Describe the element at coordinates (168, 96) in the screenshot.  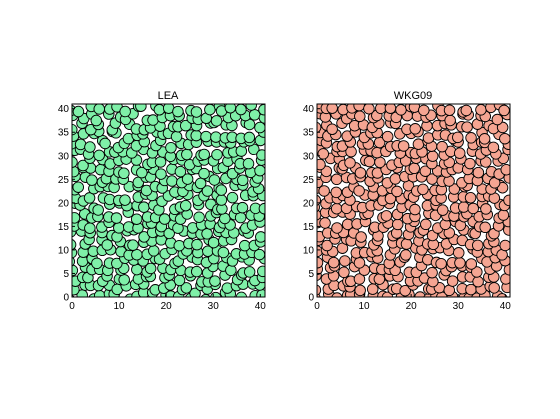
I see `panel-title: LEA` at that location.